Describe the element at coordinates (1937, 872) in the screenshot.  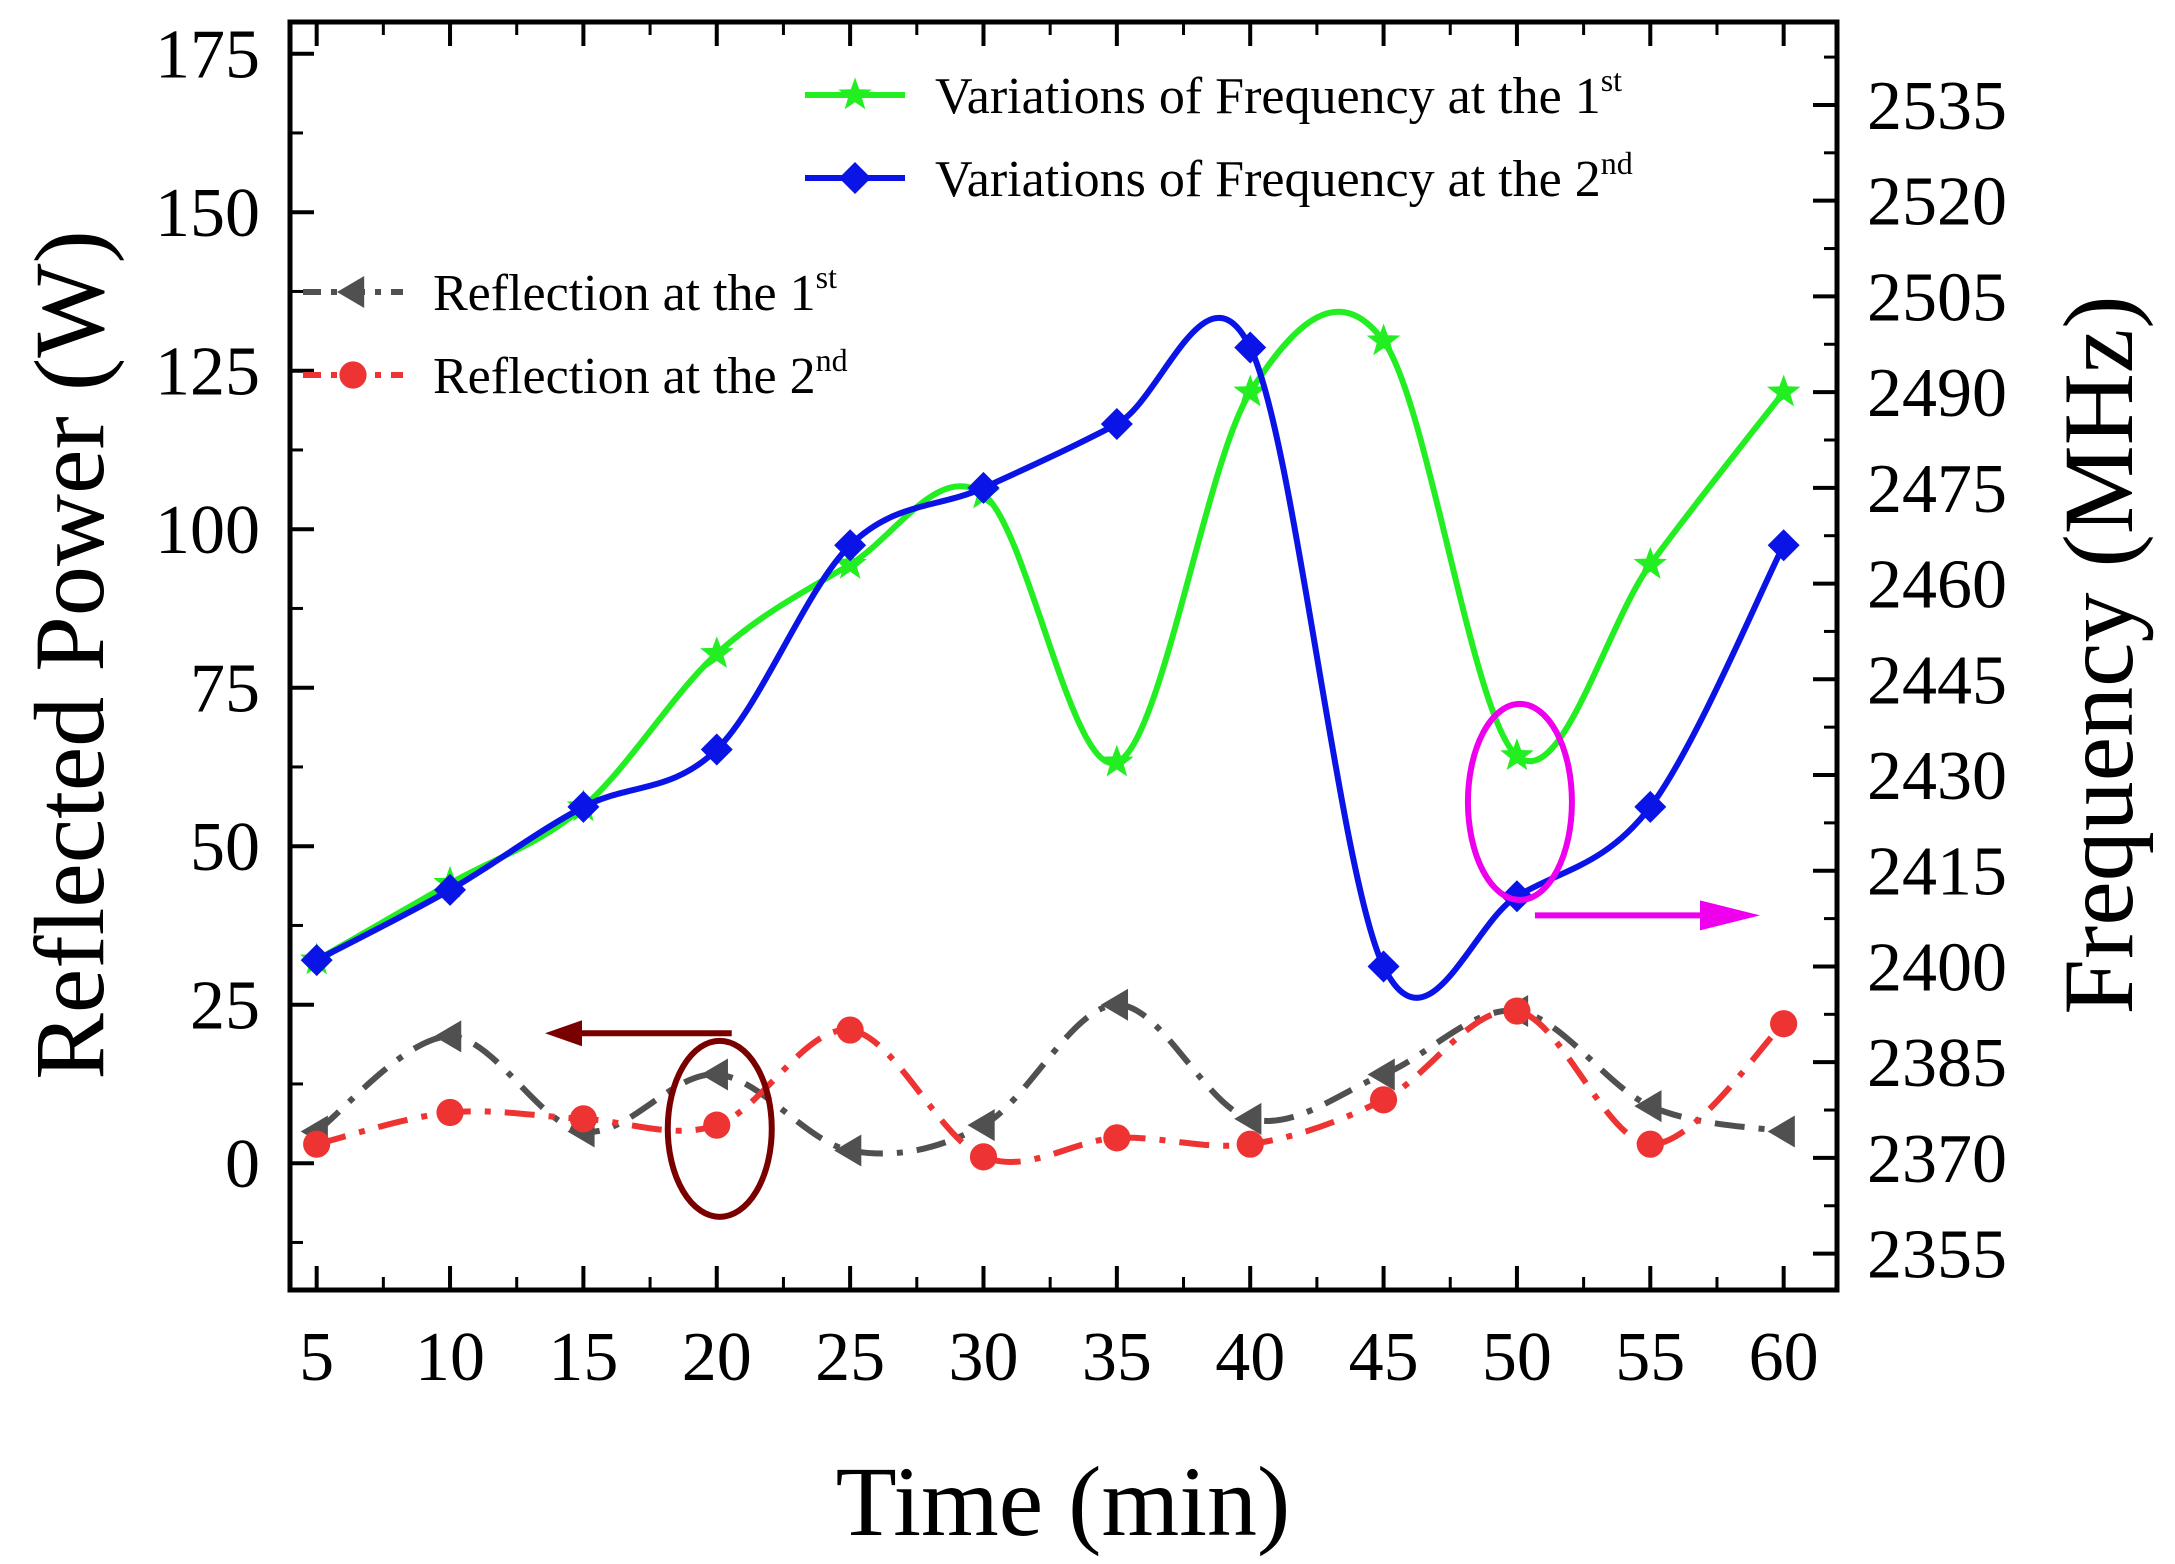
I see `y-right-tick-label: 2415` at that location.